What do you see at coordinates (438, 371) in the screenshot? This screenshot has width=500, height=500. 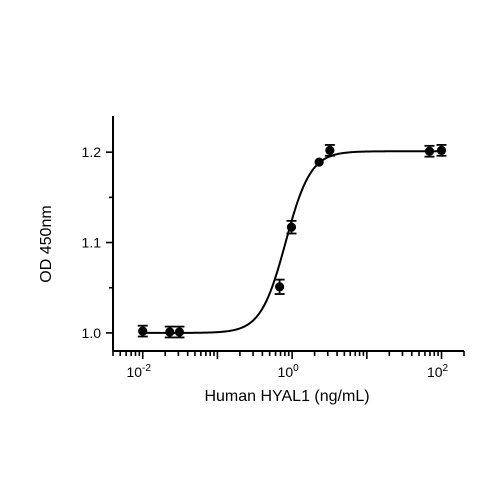 I see `x-tick-label: 10²` at bounding box center [438, 371].